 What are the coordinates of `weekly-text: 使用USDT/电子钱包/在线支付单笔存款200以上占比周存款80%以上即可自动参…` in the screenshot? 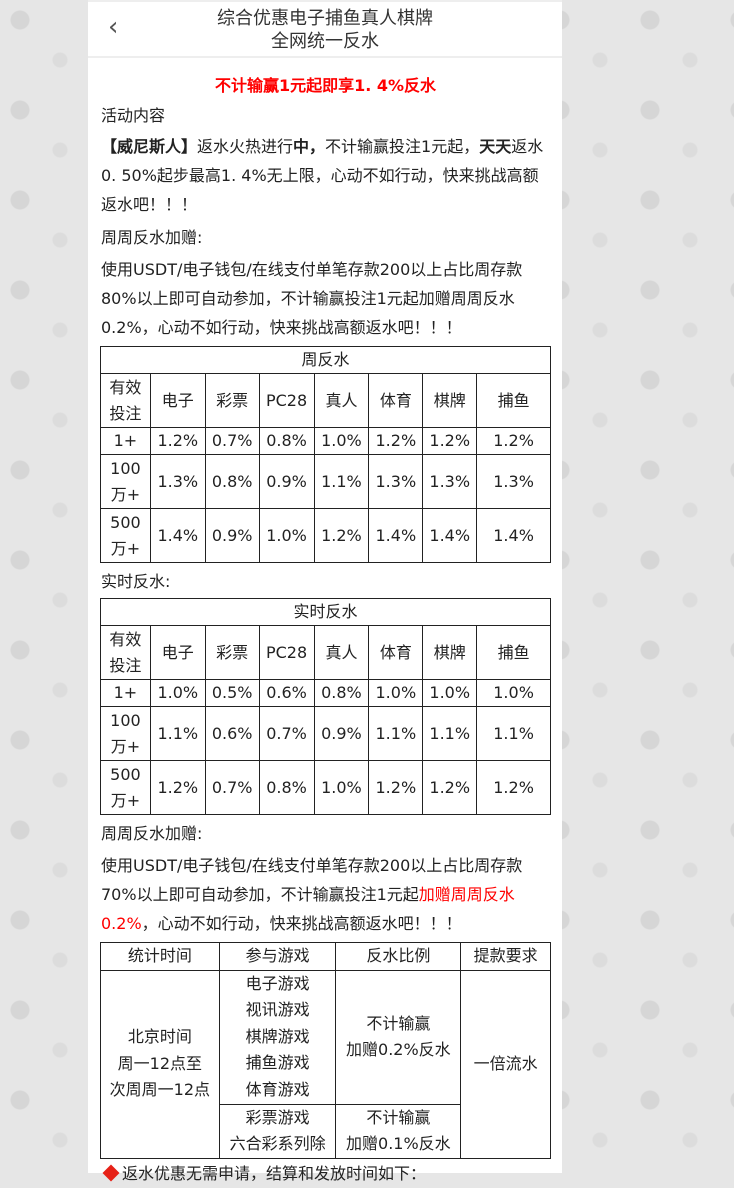 It's located at (312, 298).